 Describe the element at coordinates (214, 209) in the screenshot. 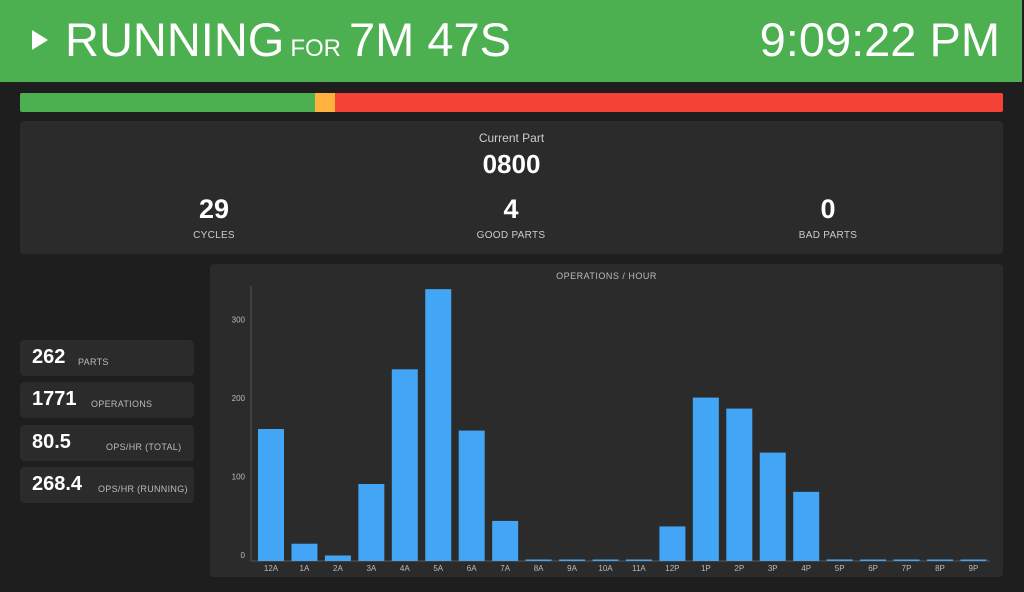

I see `cycles-value: 29` at that location.